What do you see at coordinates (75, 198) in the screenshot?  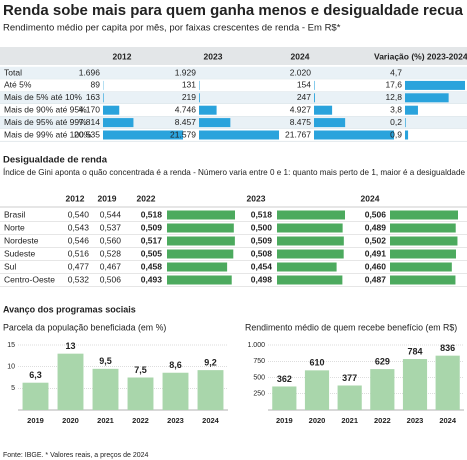 I see `column-header: 2012` at bounding box center [75, 198].